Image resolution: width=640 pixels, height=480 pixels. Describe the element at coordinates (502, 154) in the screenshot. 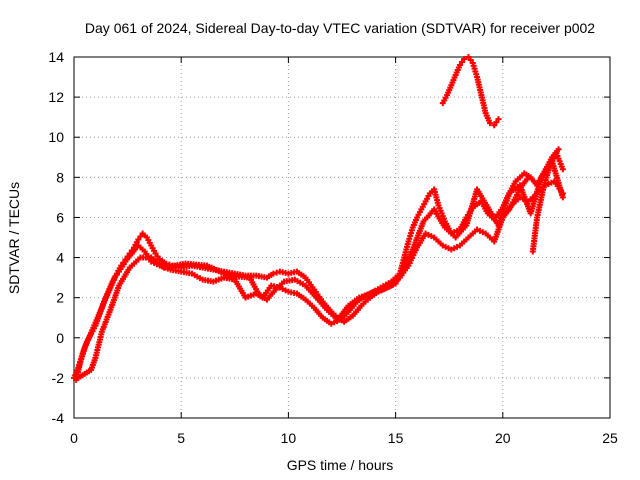

I see `series-sdtvar-track-c` at that location.